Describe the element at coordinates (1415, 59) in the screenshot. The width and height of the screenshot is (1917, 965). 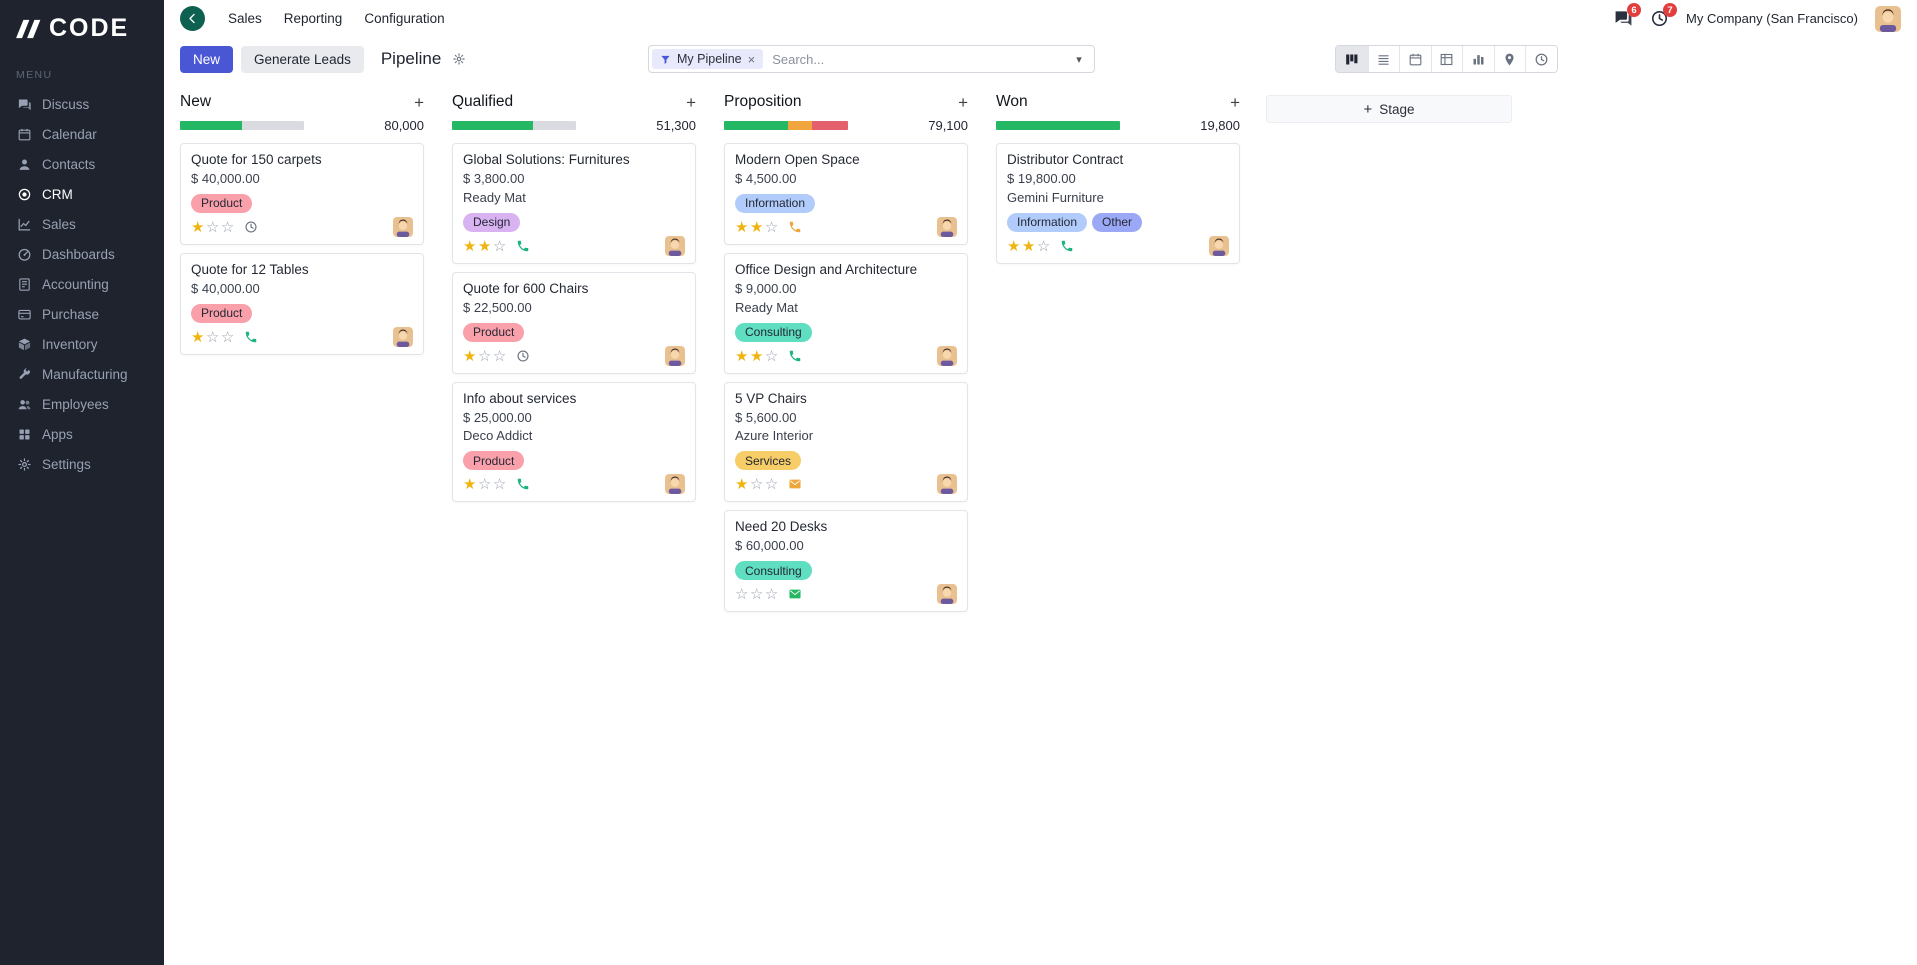
I see `view-calendar-button` at that location.